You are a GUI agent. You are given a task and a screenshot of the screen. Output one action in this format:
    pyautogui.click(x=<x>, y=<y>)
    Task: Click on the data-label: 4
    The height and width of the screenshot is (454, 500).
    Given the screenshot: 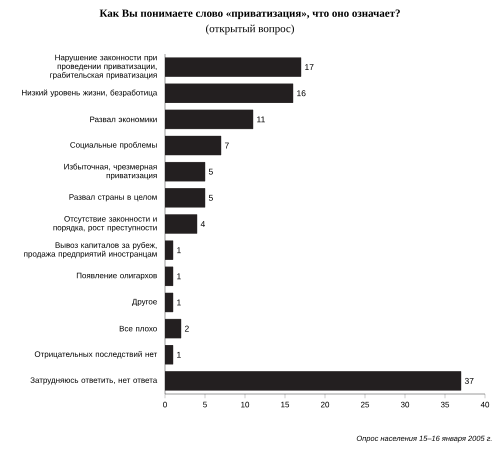 What is the action you would take?
    pyautogui.click(x=202, y=224)
    